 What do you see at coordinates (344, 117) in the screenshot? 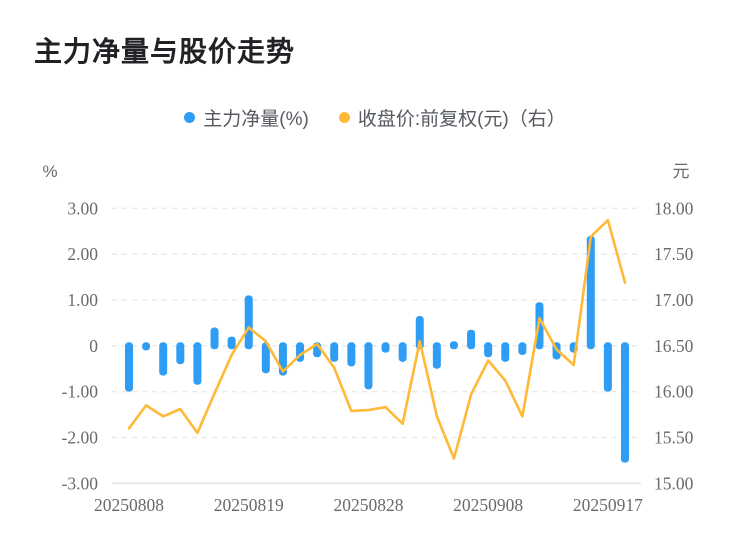
I see `legend-dot-yellow-icon` at bounding box center [344, 117].